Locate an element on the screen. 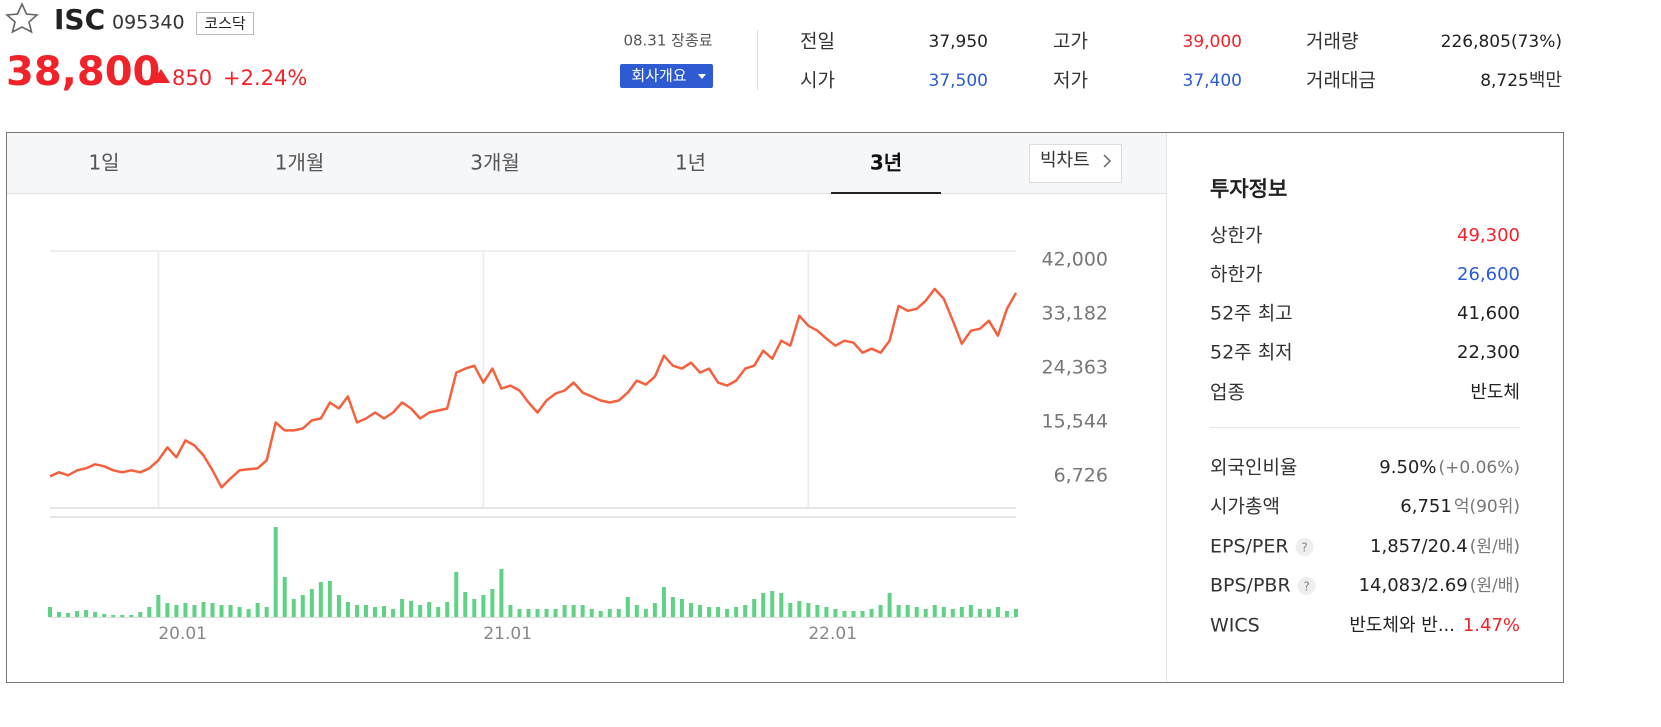  tab-bar is located at coordinates (586, 163).